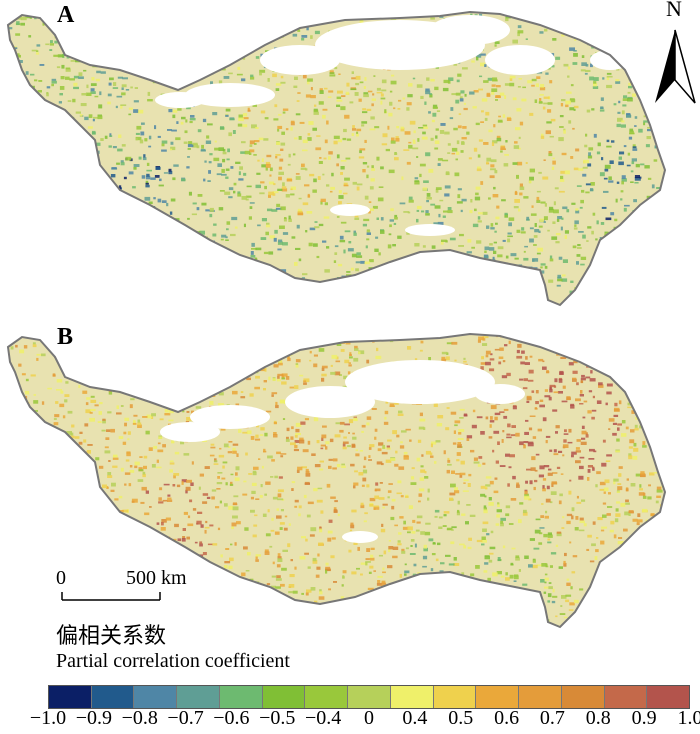 This screenshot has height=734, width=700. I want to click on panel-label-b: B, so click(65, 337).